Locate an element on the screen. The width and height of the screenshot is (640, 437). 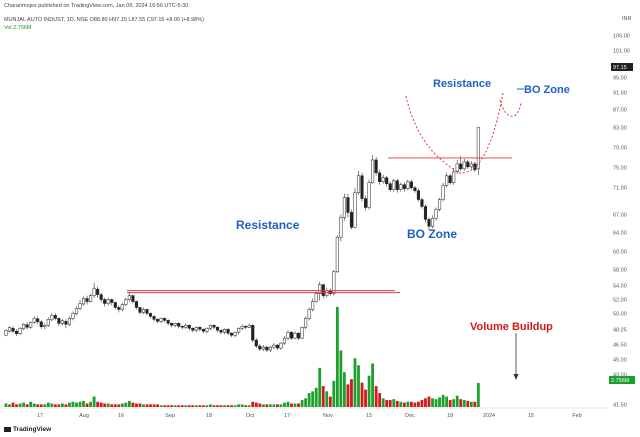
tradingview-logo-icon is located at coordinates (7, 429).